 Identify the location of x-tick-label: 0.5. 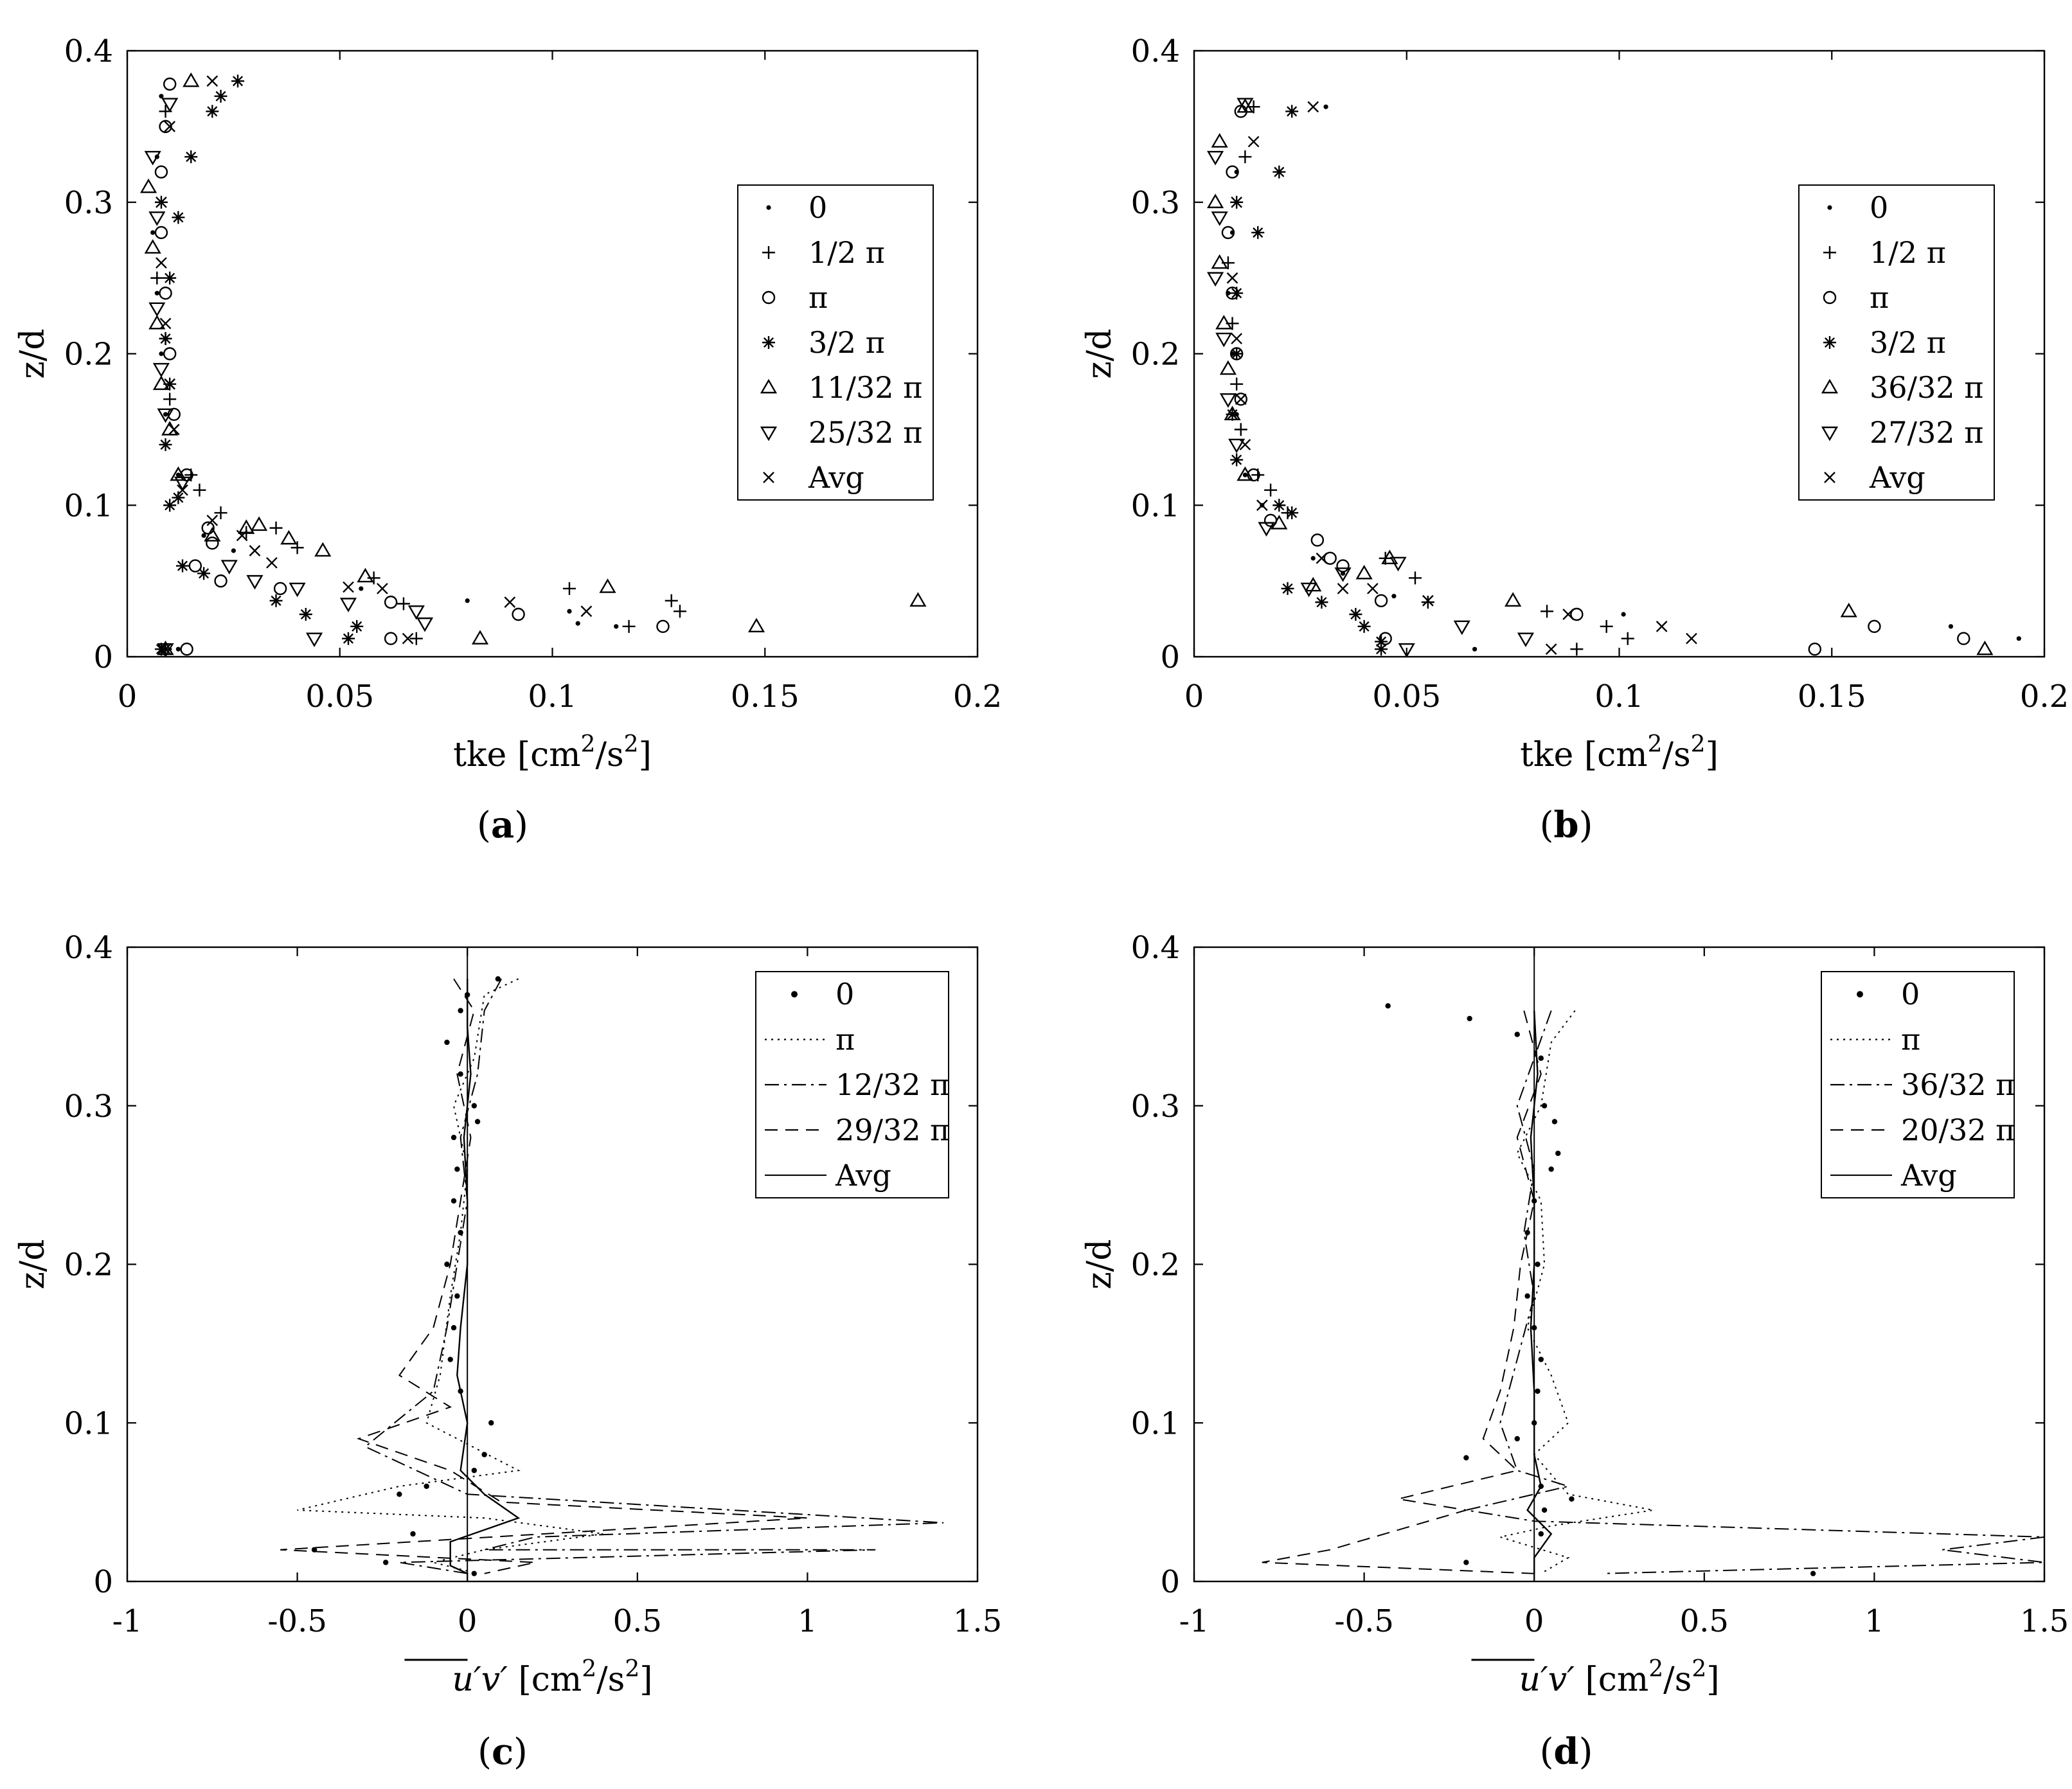
(1704, 1621).